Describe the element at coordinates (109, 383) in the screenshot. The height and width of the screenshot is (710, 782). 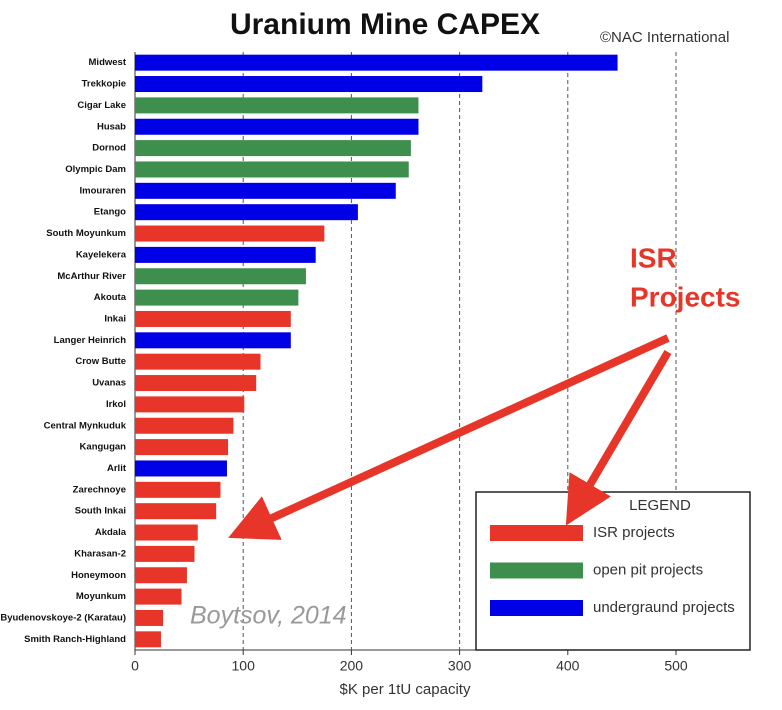
I see `y-tick-label: Uvanas` at that location.